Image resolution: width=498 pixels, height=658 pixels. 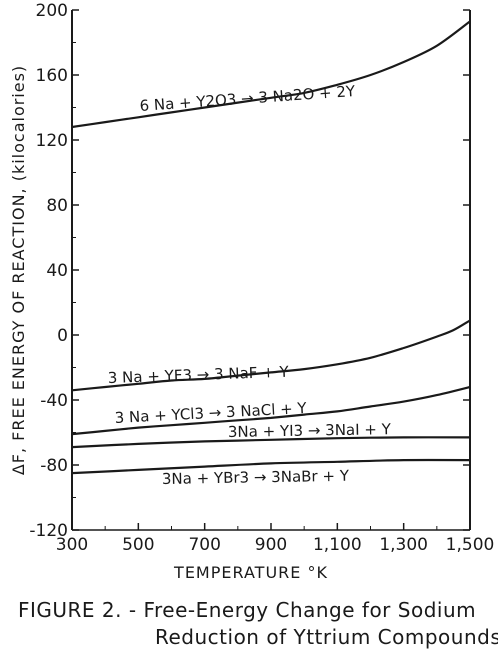 I want to click on series-equation-label-0: 6 Na + Y2O3 → 3 Na2O + 2Y, so click(x=247, y=98).